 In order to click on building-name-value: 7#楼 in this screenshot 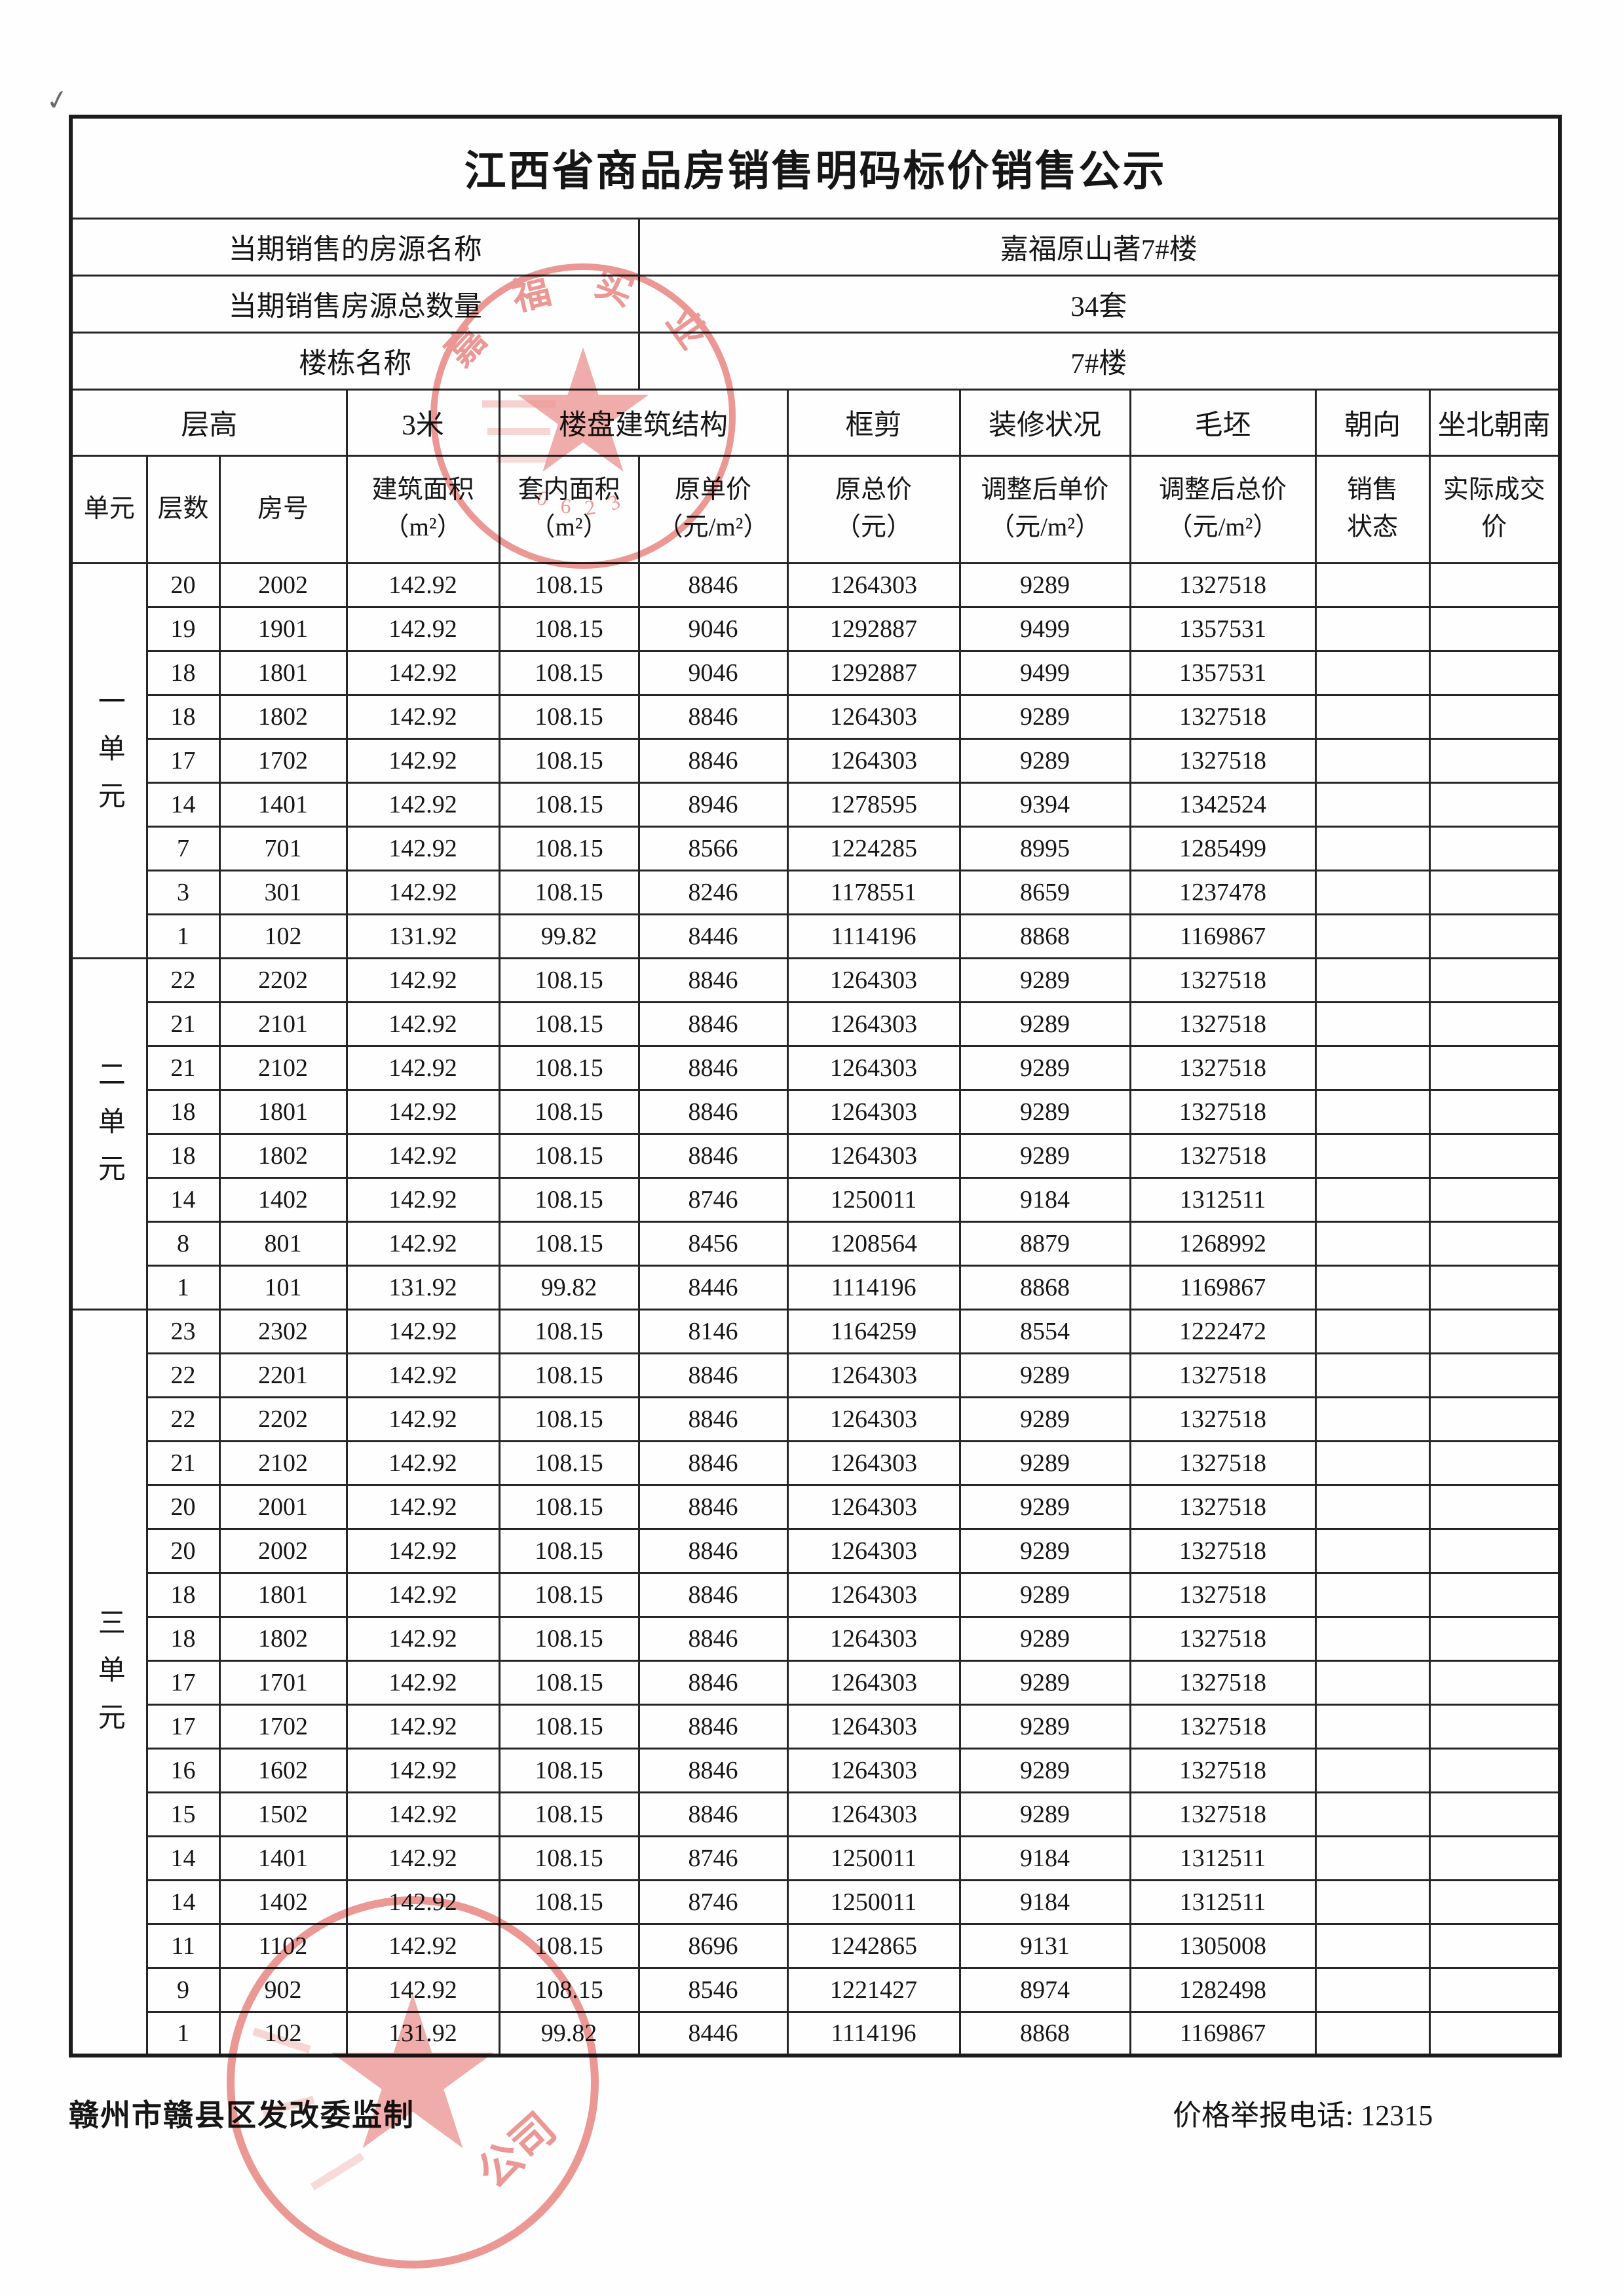, I will do `click(1099, 361)`.